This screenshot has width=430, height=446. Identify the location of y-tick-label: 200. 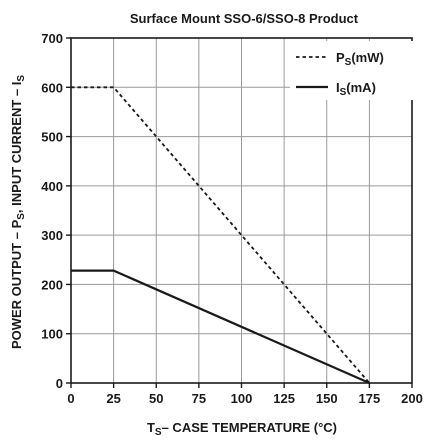
(52, 284).